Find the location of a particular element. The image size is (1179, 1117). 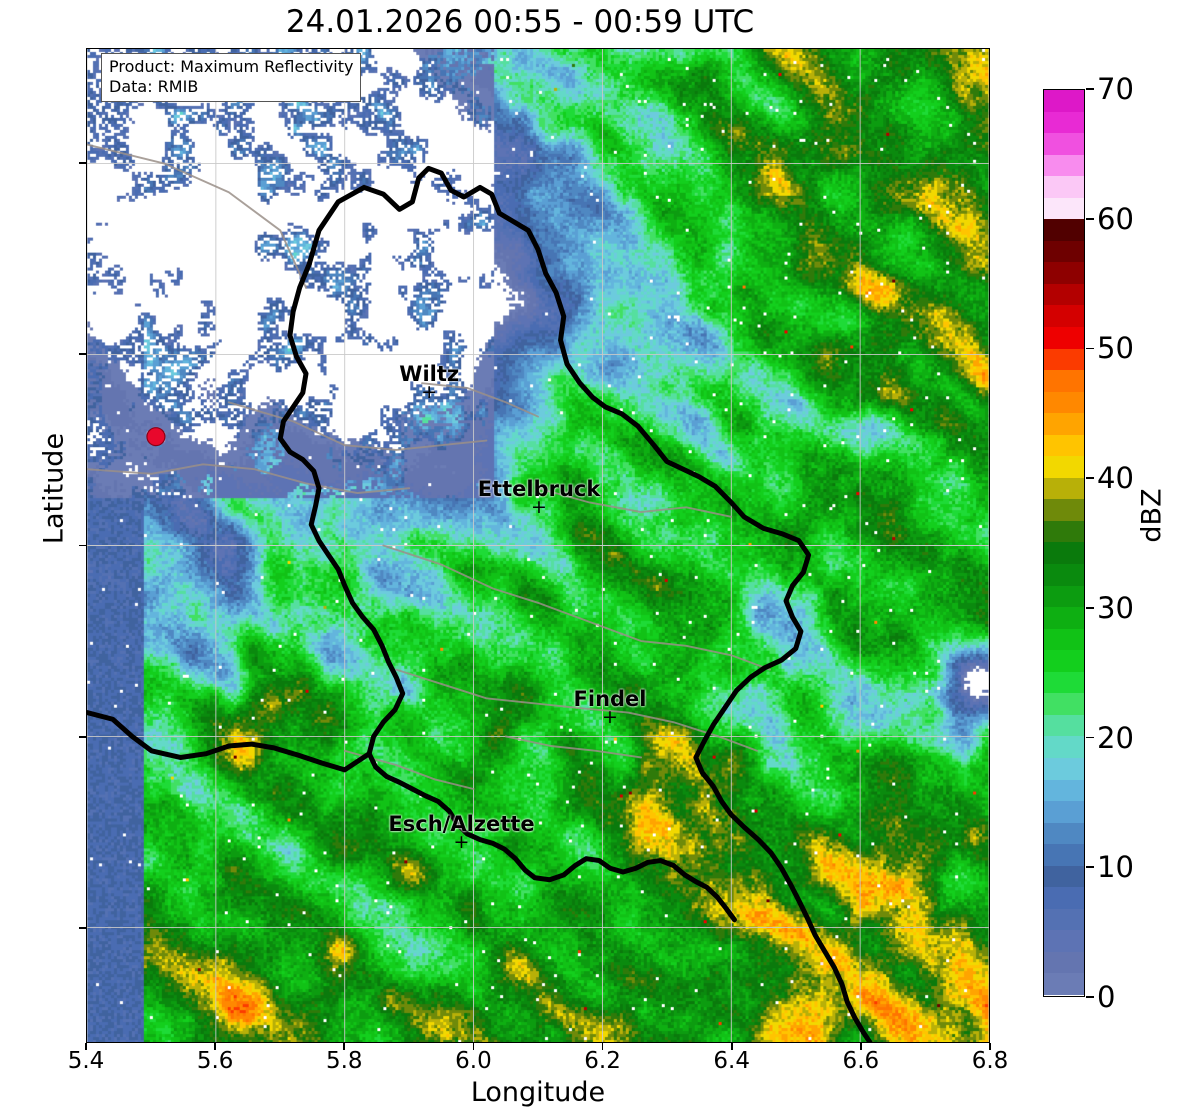

colorbar is located at coordinates (1064, 543).